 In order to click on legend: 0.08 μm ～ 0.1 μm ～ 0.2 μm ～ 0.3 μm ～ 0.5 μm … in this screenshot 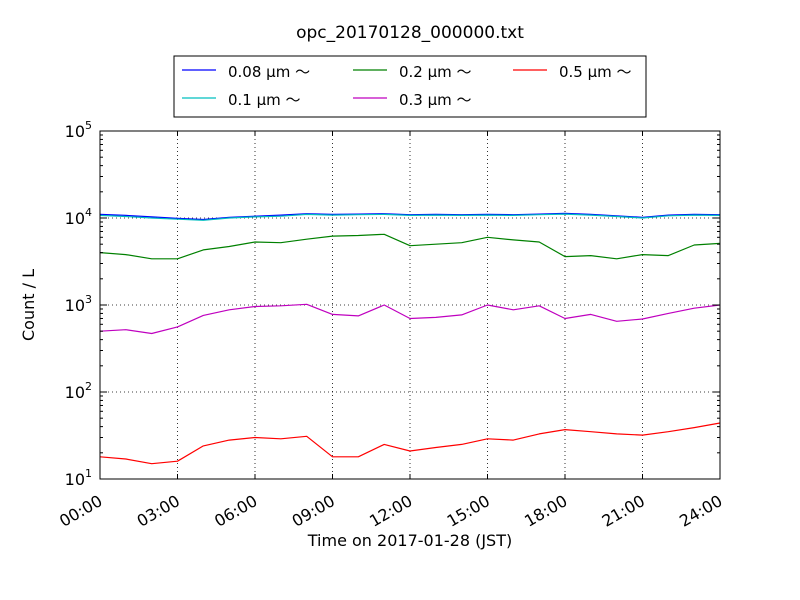, I will do `click(410, 86)`.